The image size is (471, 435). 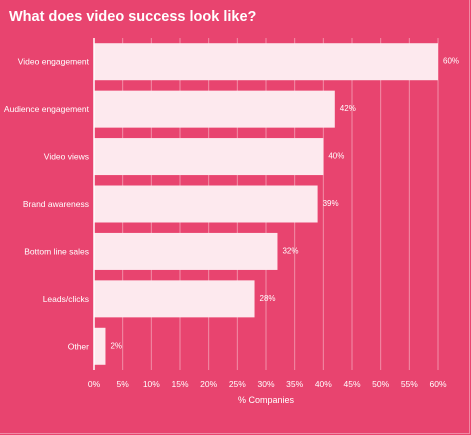 What do you see at coordinates (323, 384) in the screenshot?
I see `x-tick-label: 40%` at bounding box center [323, 384].